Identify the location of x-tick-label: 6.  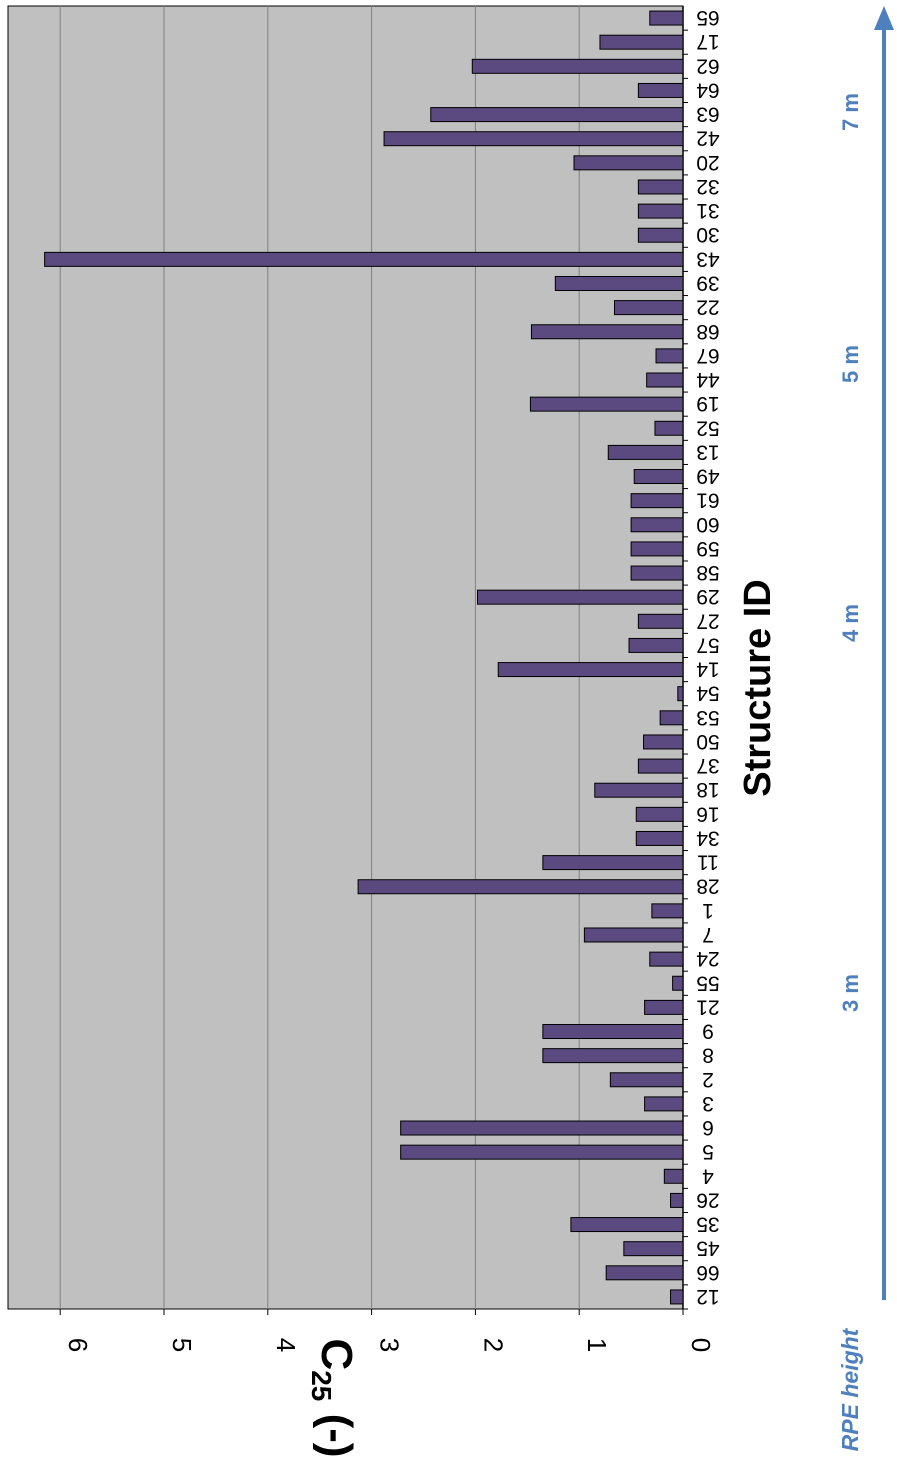
(708, 1127).